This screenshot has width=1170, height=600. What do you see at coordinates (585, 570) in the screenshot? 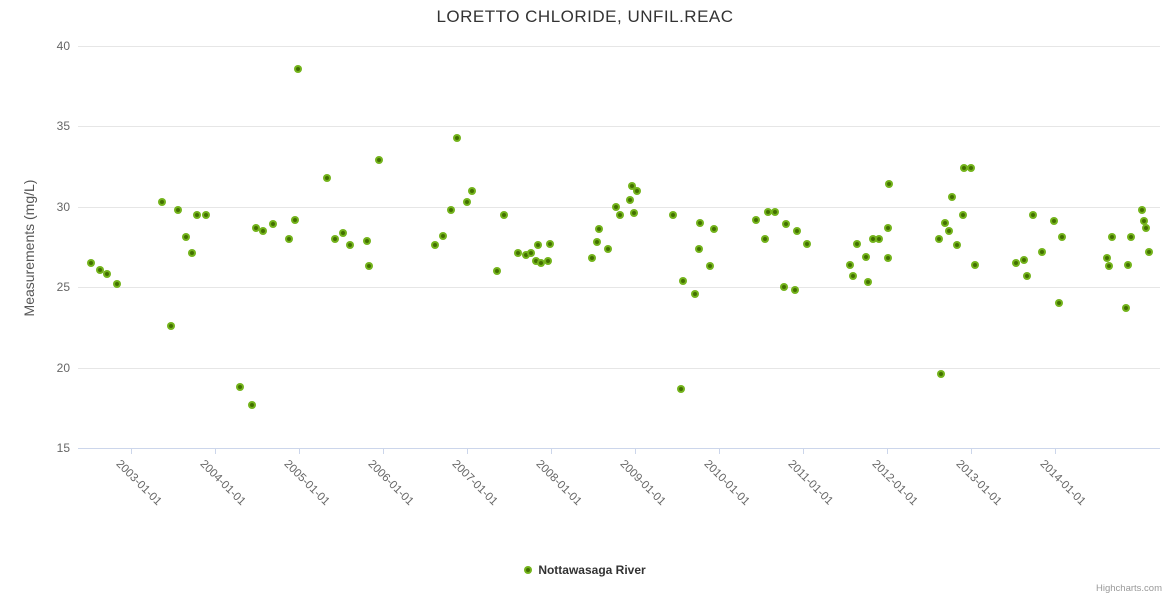
I see `legend-item: Nottawasaga River` at bounding box center [585, 570].